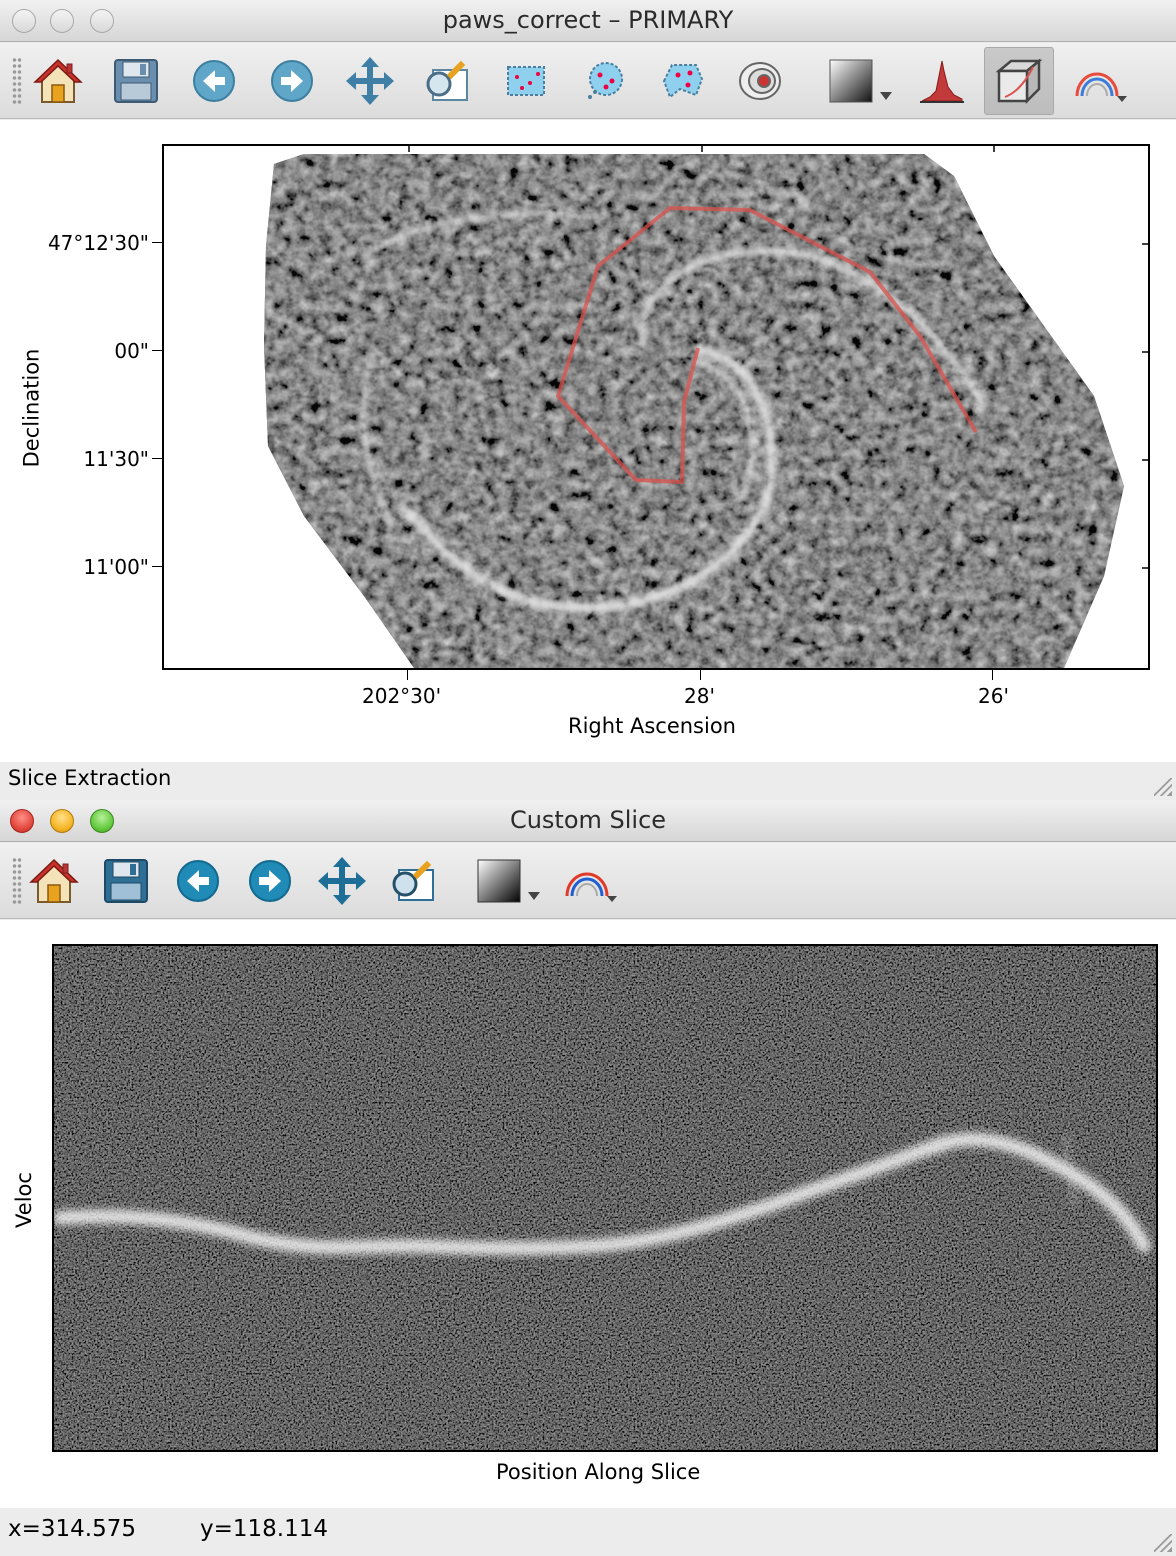 The width and height of the screenshot is (1176, 1556). Describe the element at coordinates (767, 345) in the screenshot. I see `slice-path` at that location.